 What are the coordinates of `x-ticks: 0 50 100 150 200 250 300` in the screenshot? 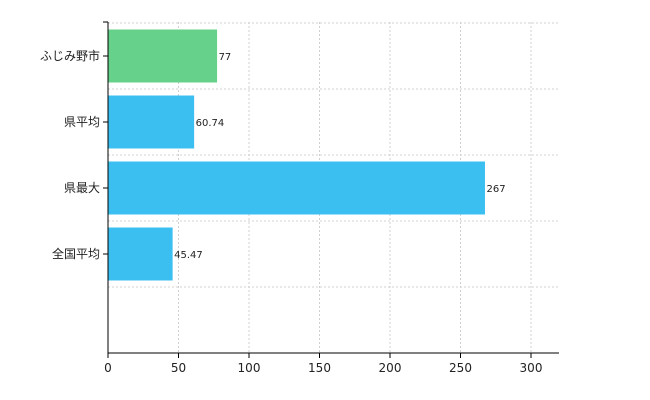 It's located at (323, 364).